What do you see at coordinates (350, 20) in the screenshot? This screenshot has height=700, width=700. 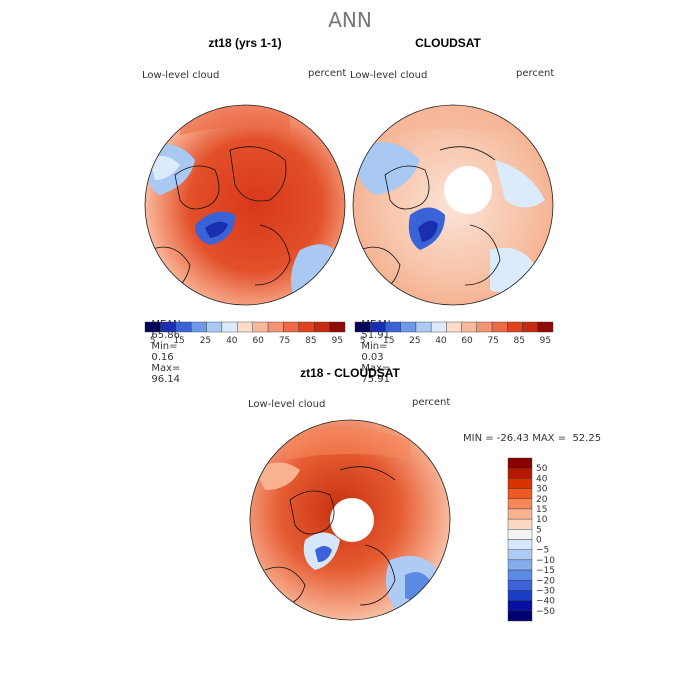 I see `page-title: ANN` at bounding box center [350, 20].